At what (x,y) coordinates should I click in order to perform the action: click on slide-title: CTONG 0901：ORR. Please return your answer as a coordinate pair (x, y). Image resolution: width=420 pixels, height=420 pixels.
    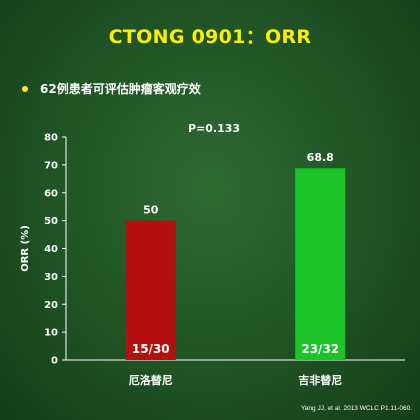
    Looking at the image, I should click on (210, 37).